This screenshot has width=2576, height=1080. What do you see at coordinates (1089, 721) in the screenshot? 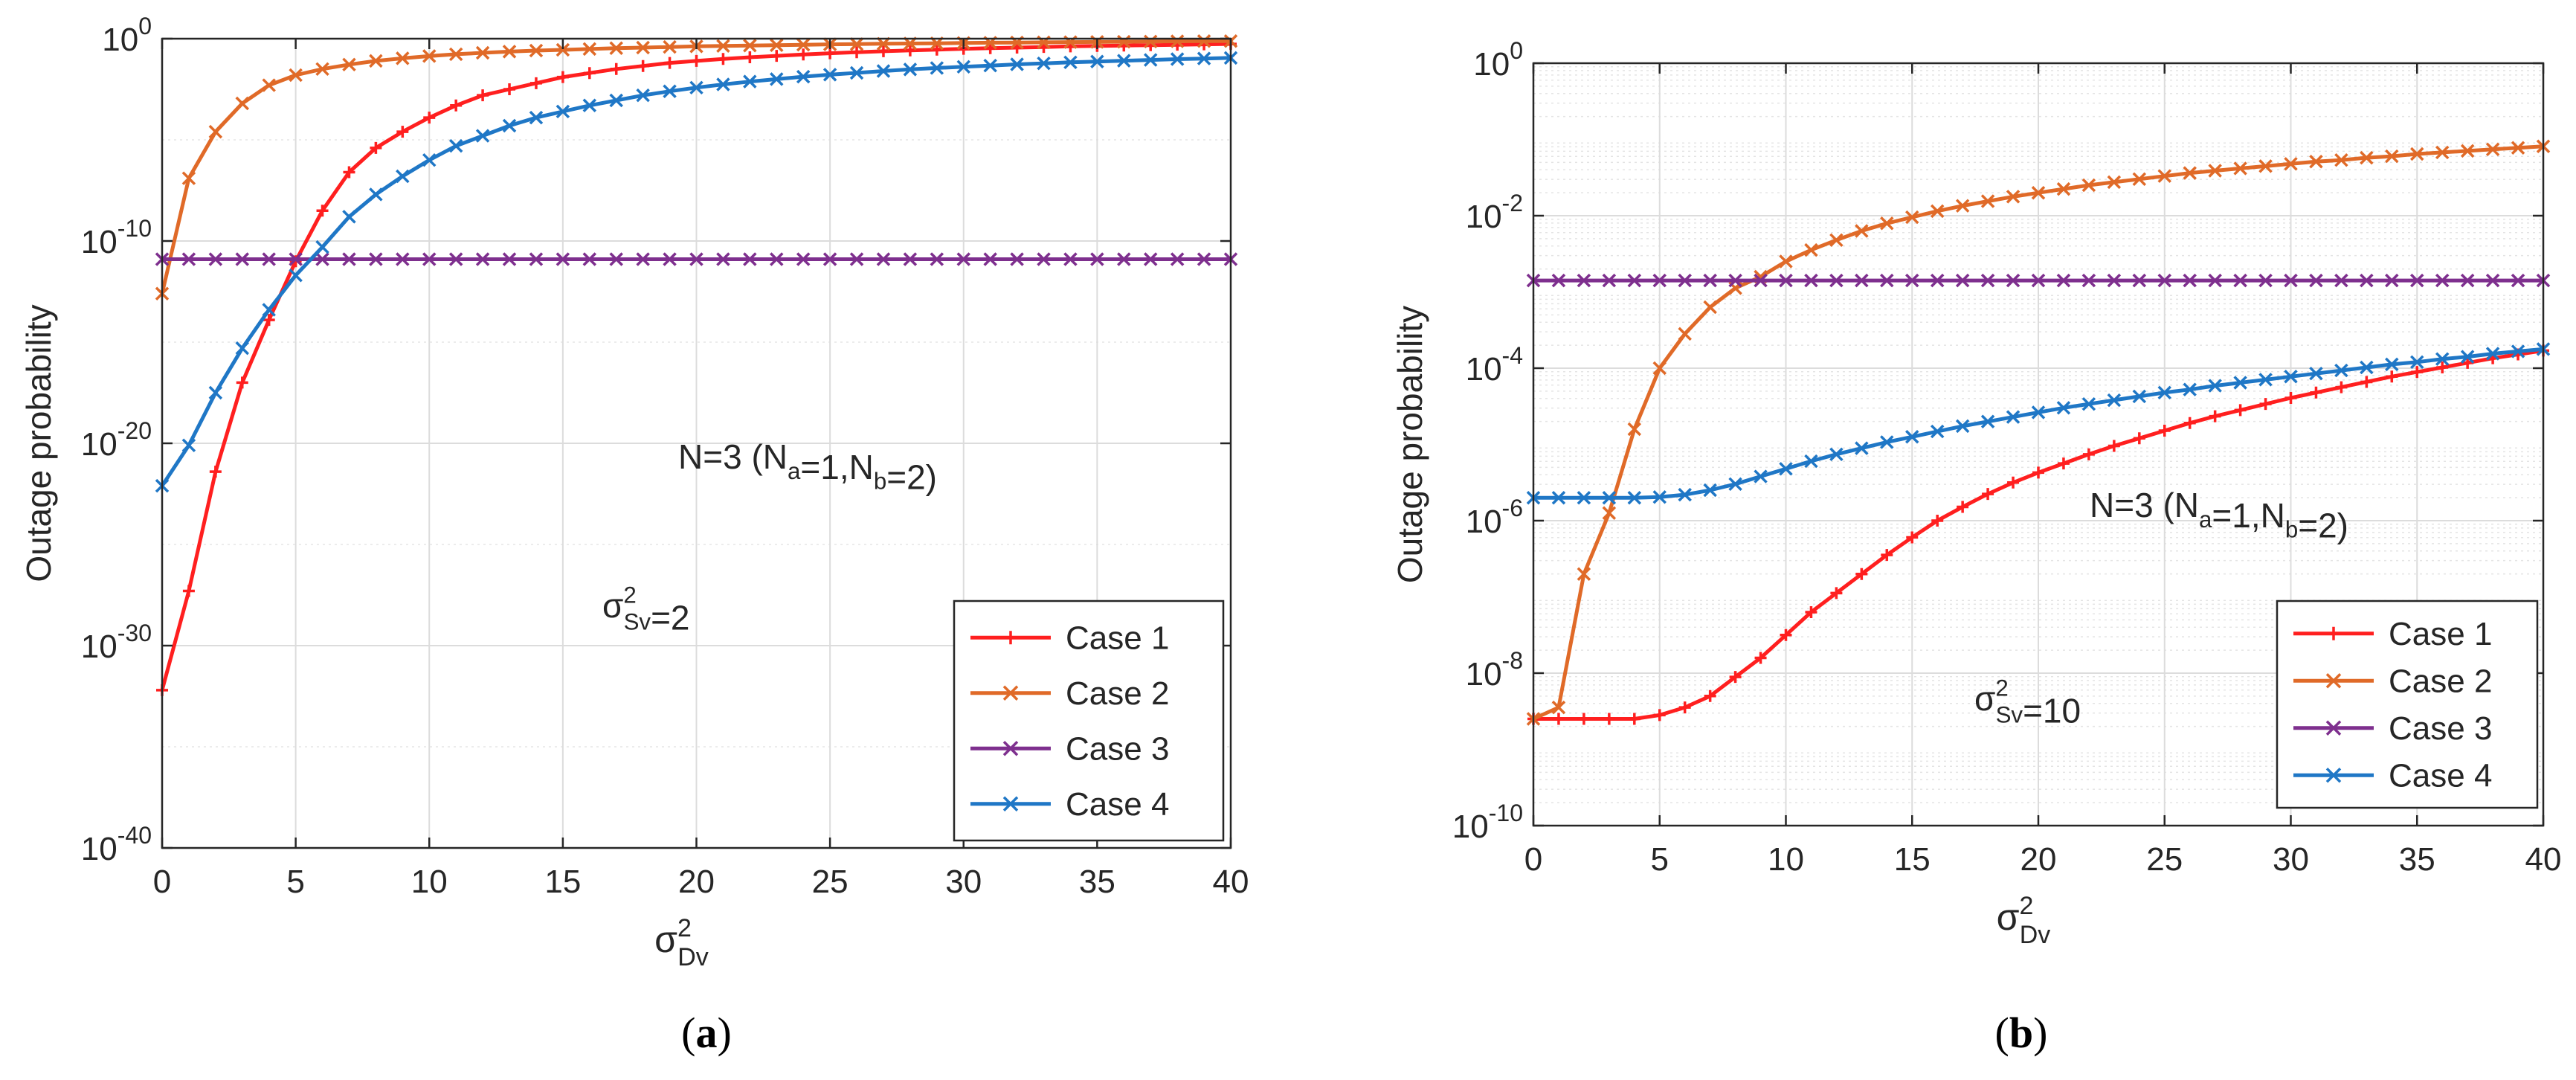
I see `legend: Case 1 Case 2 Case 3 Case 4` at bounding box center [1089, 721].